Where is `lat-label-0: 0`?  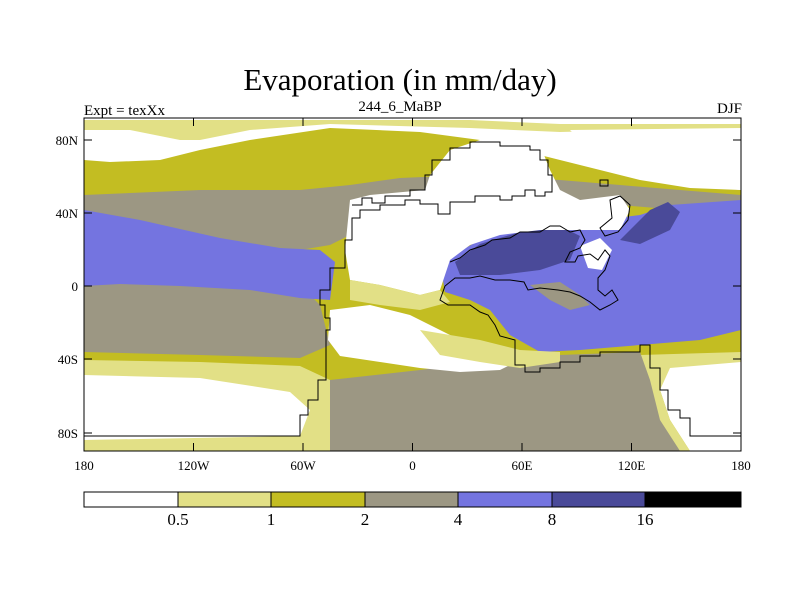
lat-label-0: 0 is located at coordinates (75, 286).